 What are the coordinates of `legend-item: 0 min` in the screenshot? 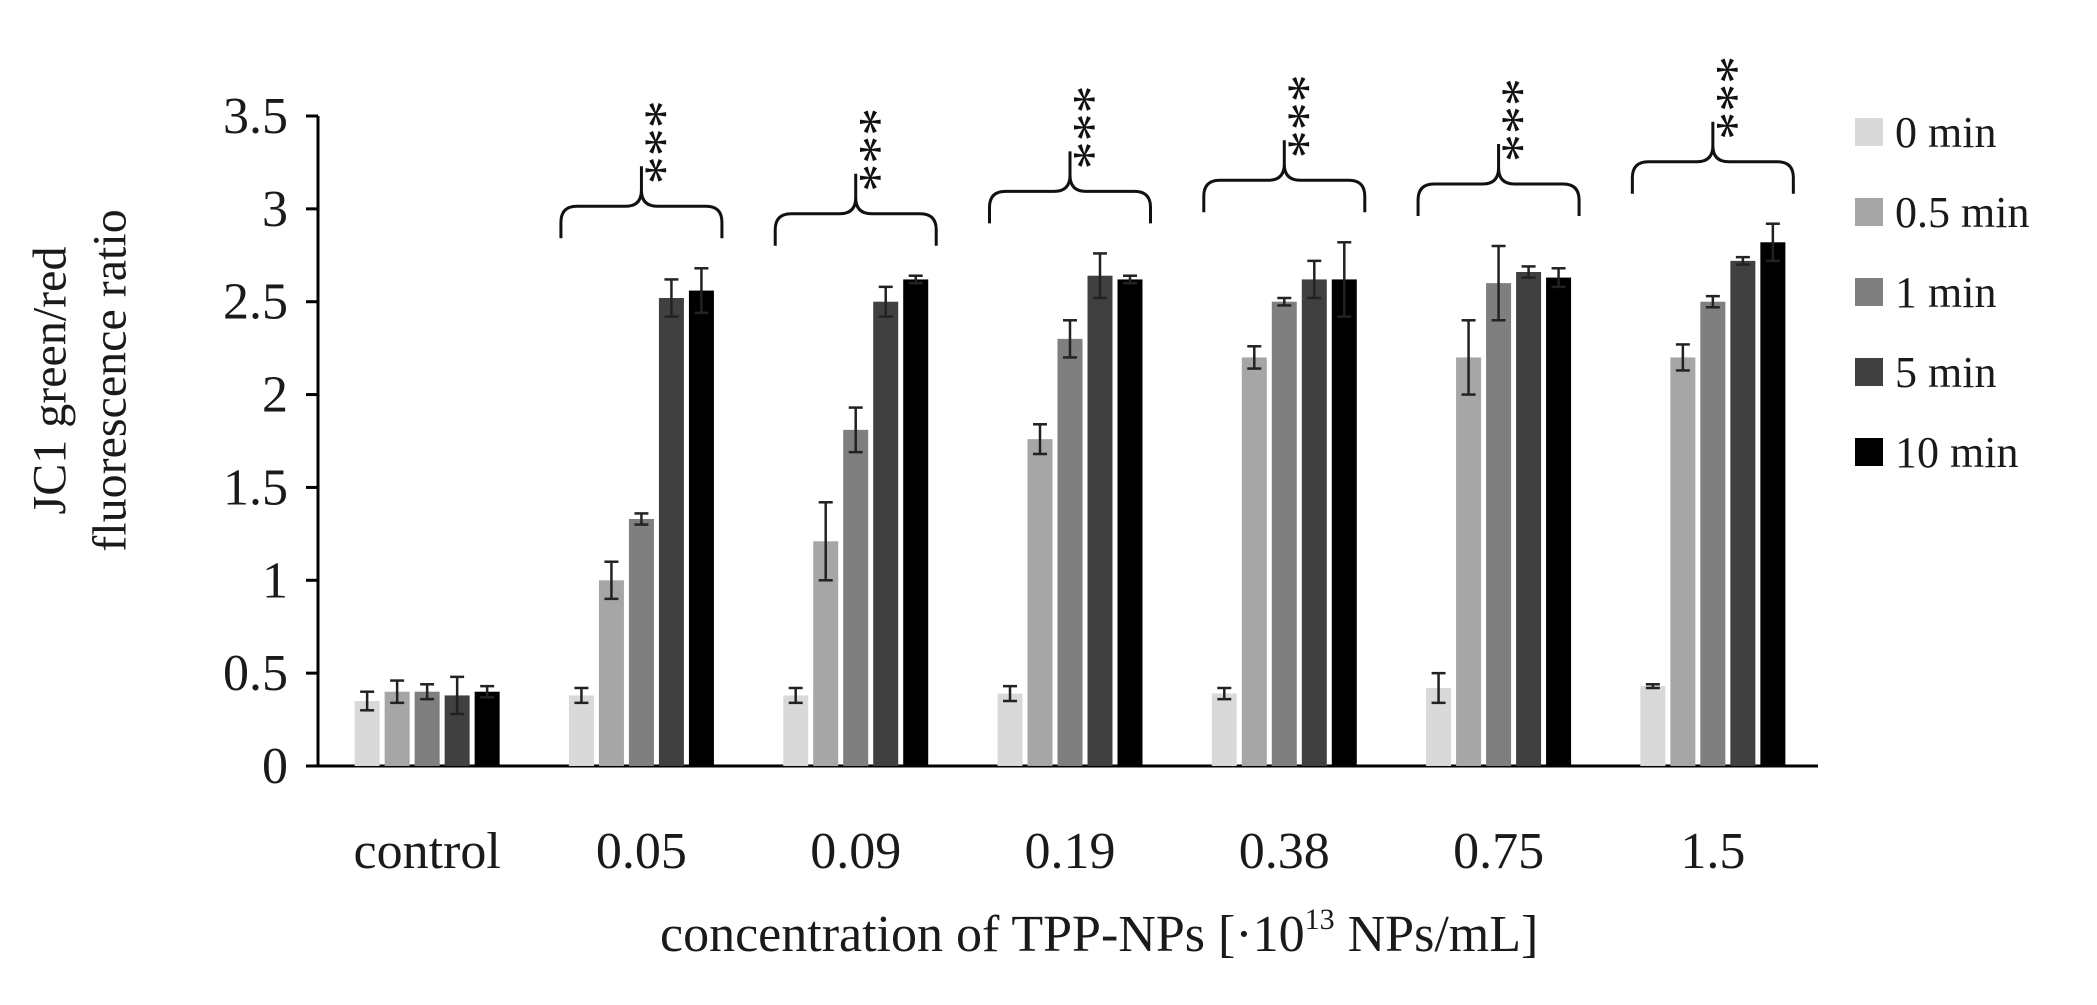 It's located at (1942, 132).